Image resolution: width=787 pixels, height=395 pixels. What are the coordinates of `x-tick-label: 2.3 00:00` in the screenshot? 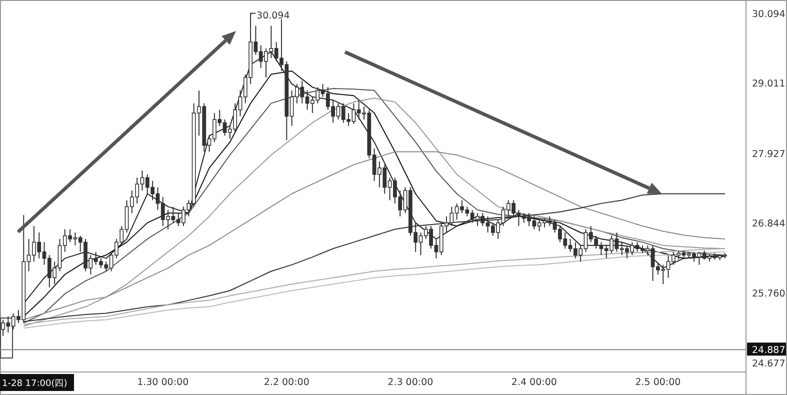 It's located at (411, 382).